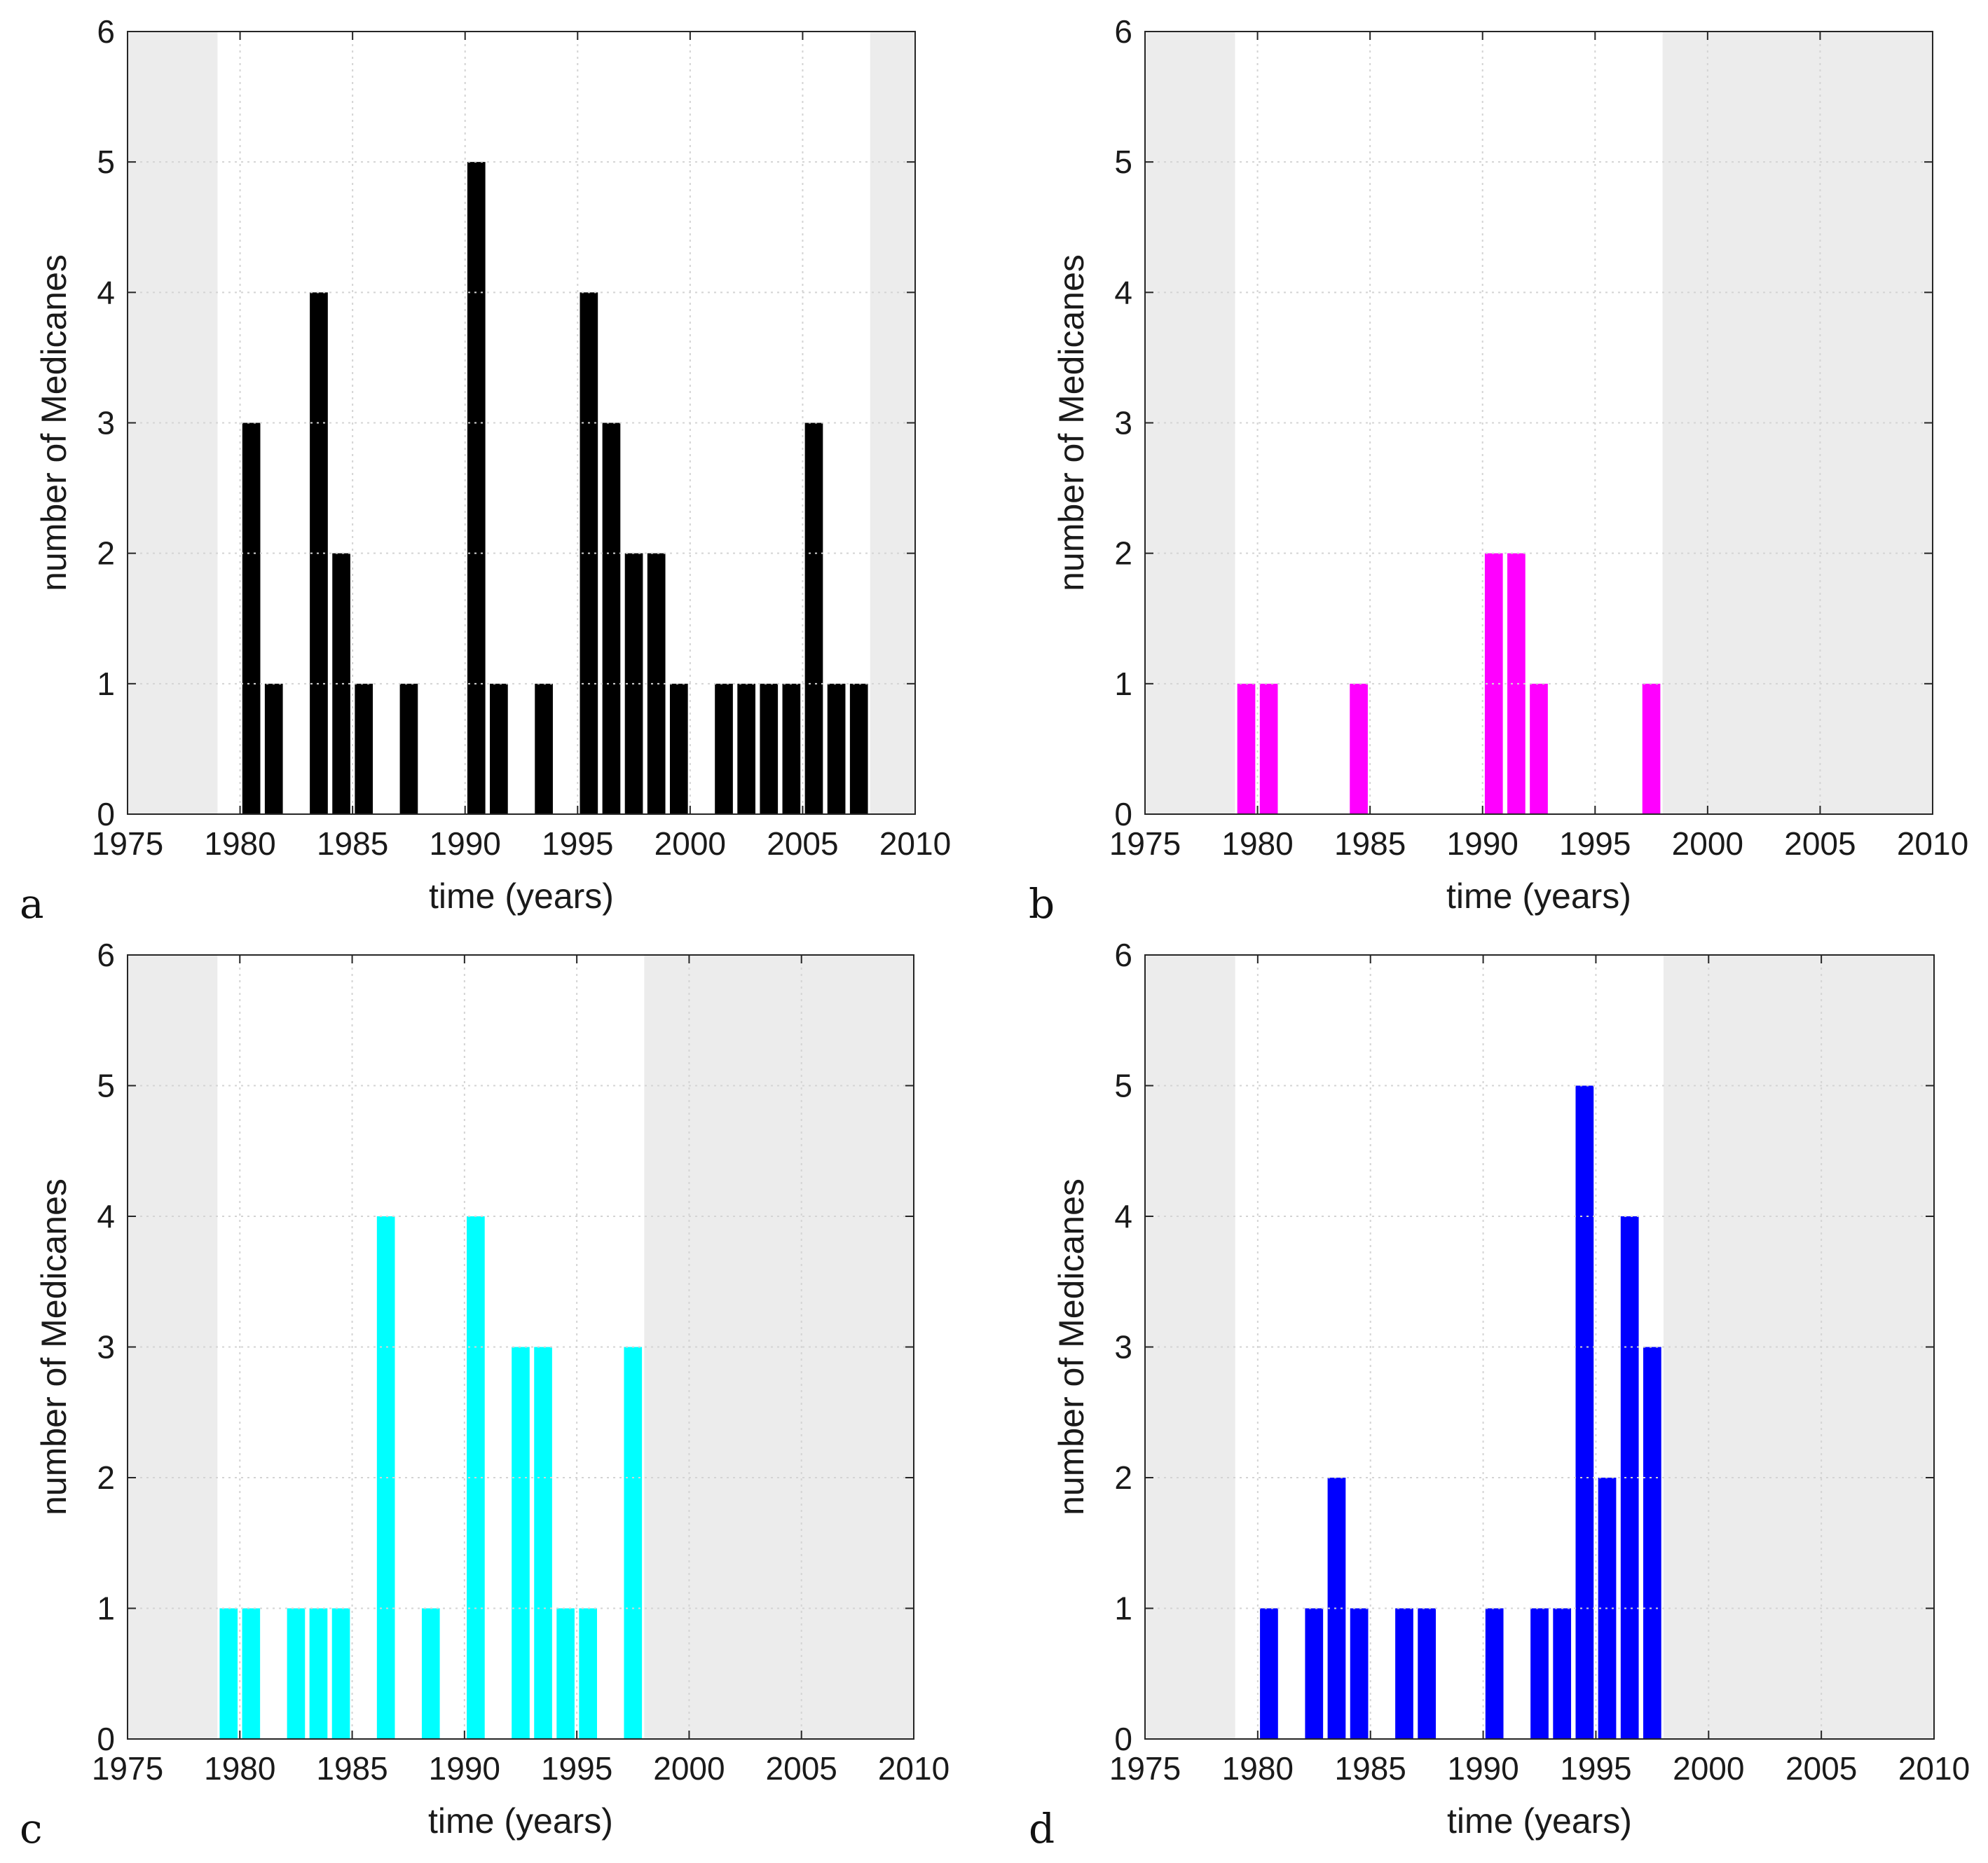  Describe the element at coordinates (1651, 748) in the screenshot. I see `bar-b-1997` at that location.